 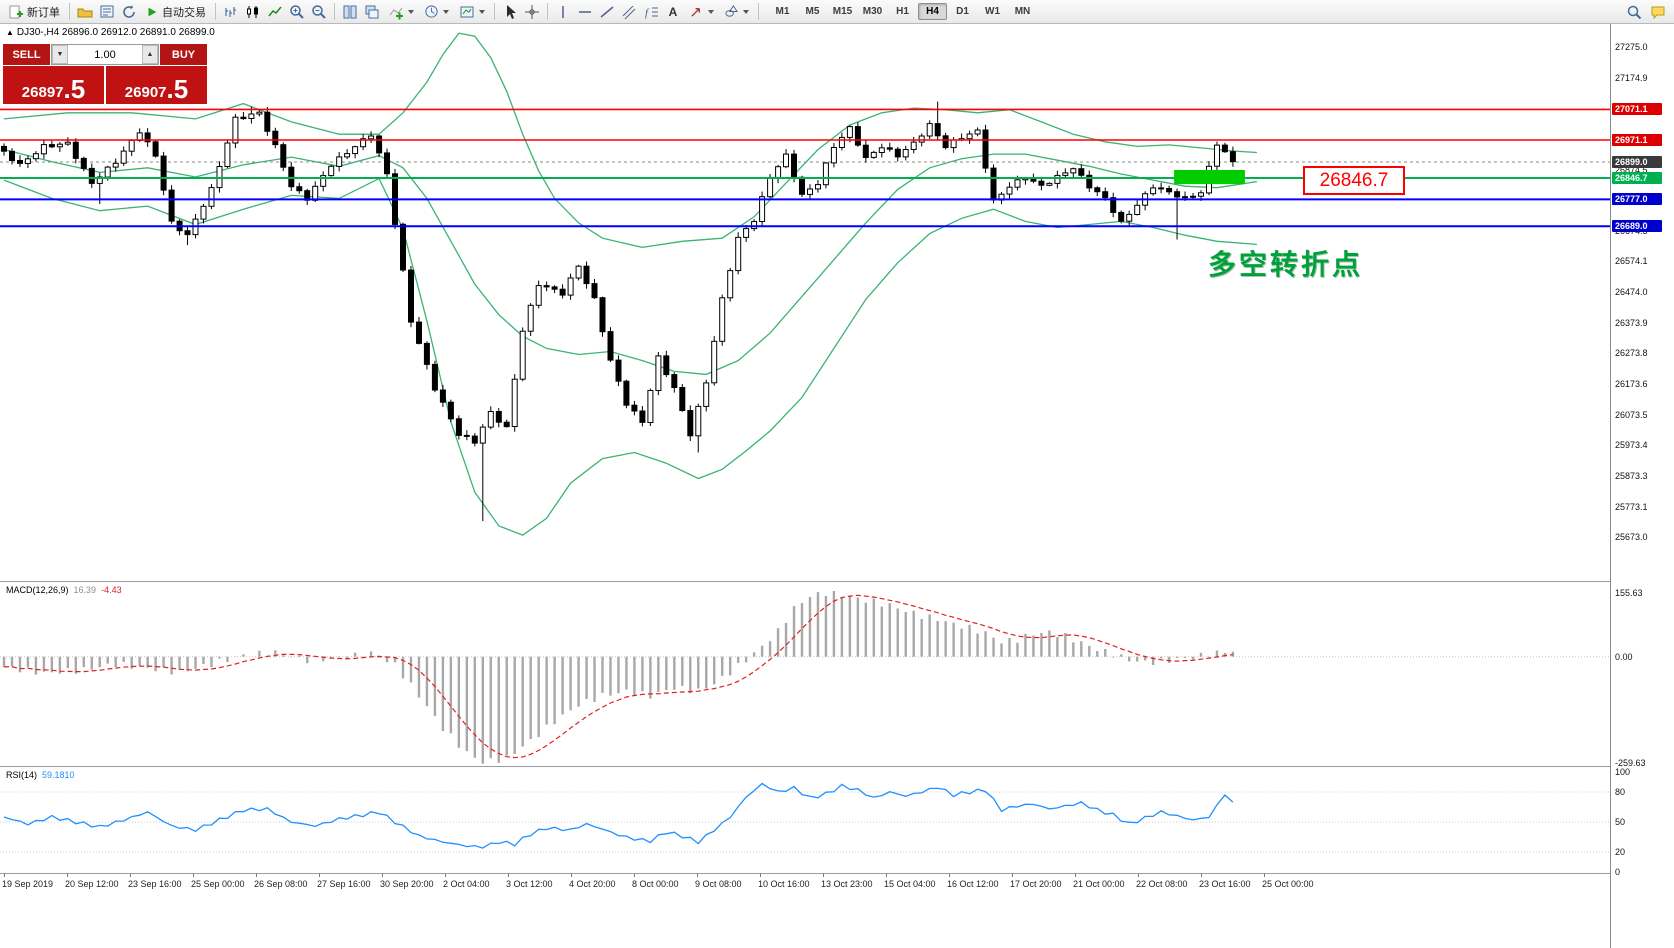 What do you see at coordinates (10, 32) in the screenshot?
I see `collapse-marker-icon: ▲` at bounding box center [10, 32].